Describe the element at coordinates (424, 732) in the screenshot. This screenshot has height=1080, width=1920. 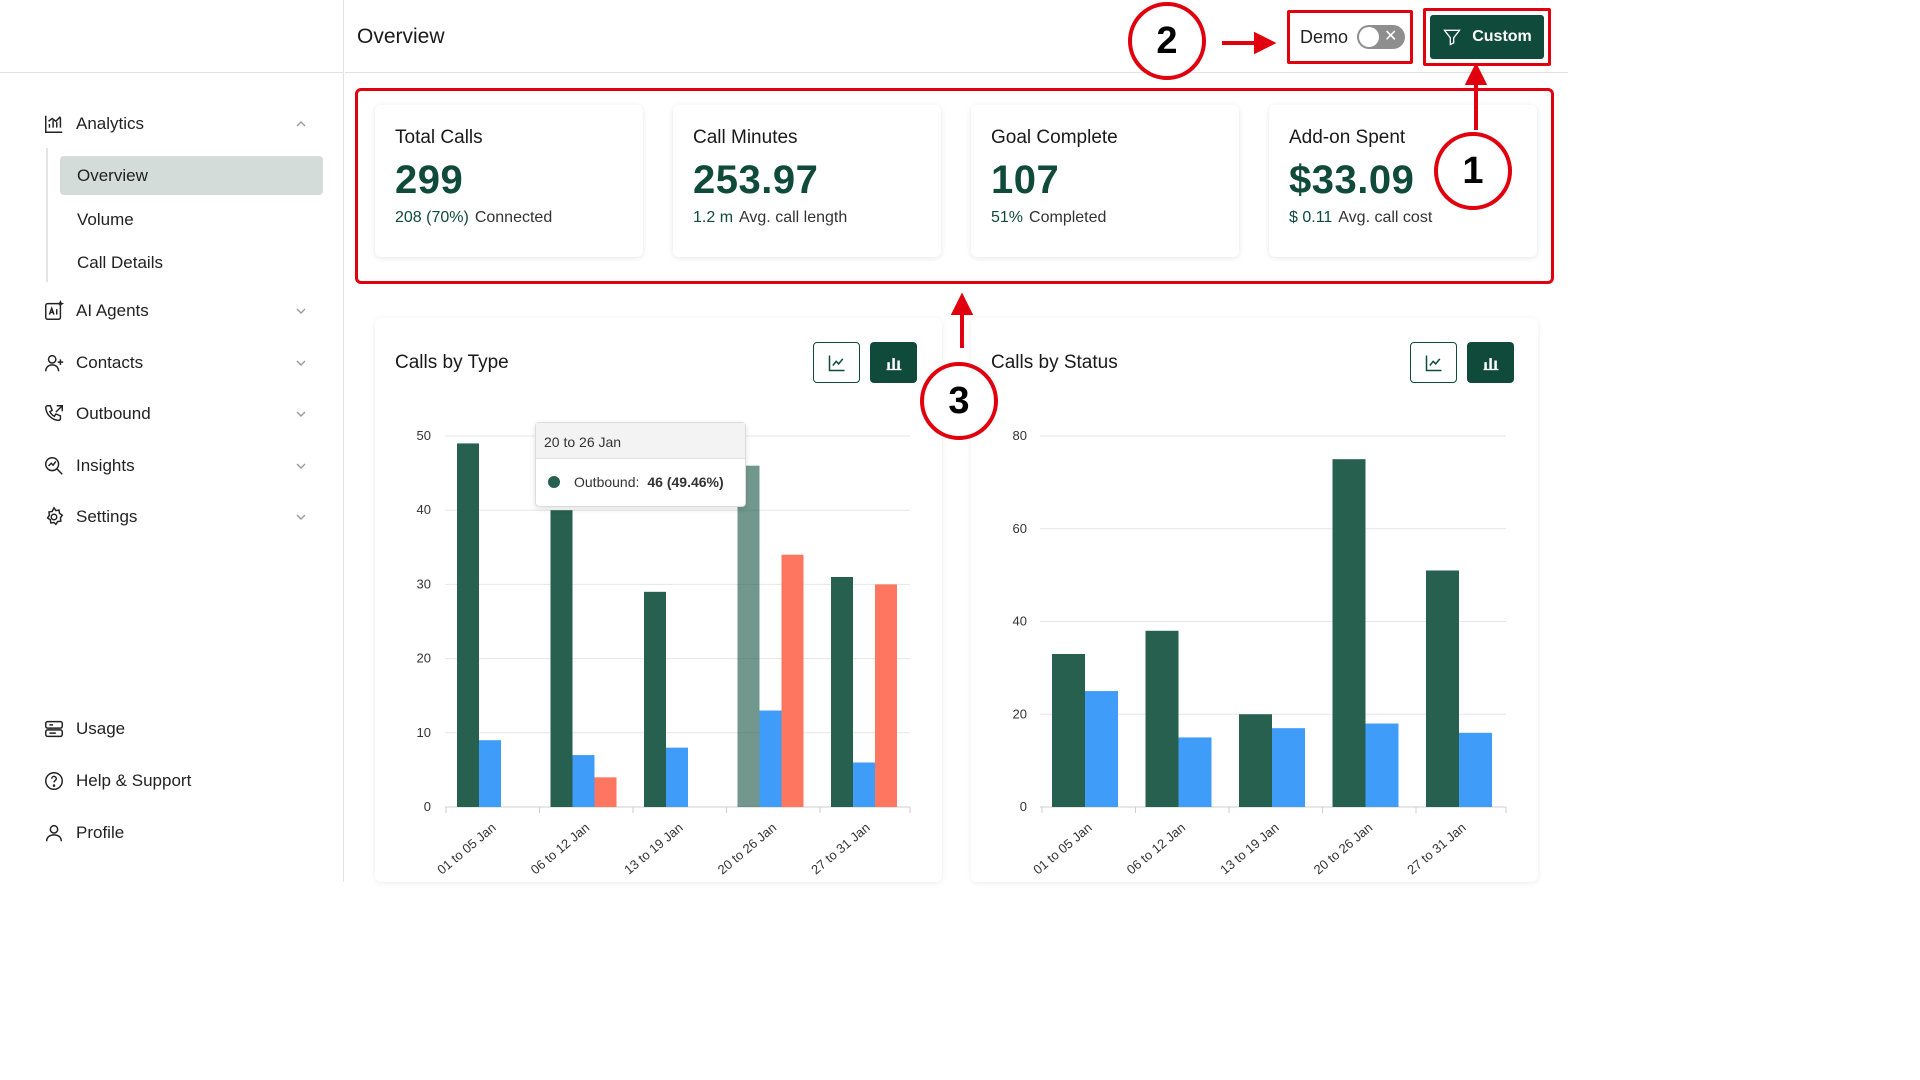
I see `y-tick-label: 10` at that location.